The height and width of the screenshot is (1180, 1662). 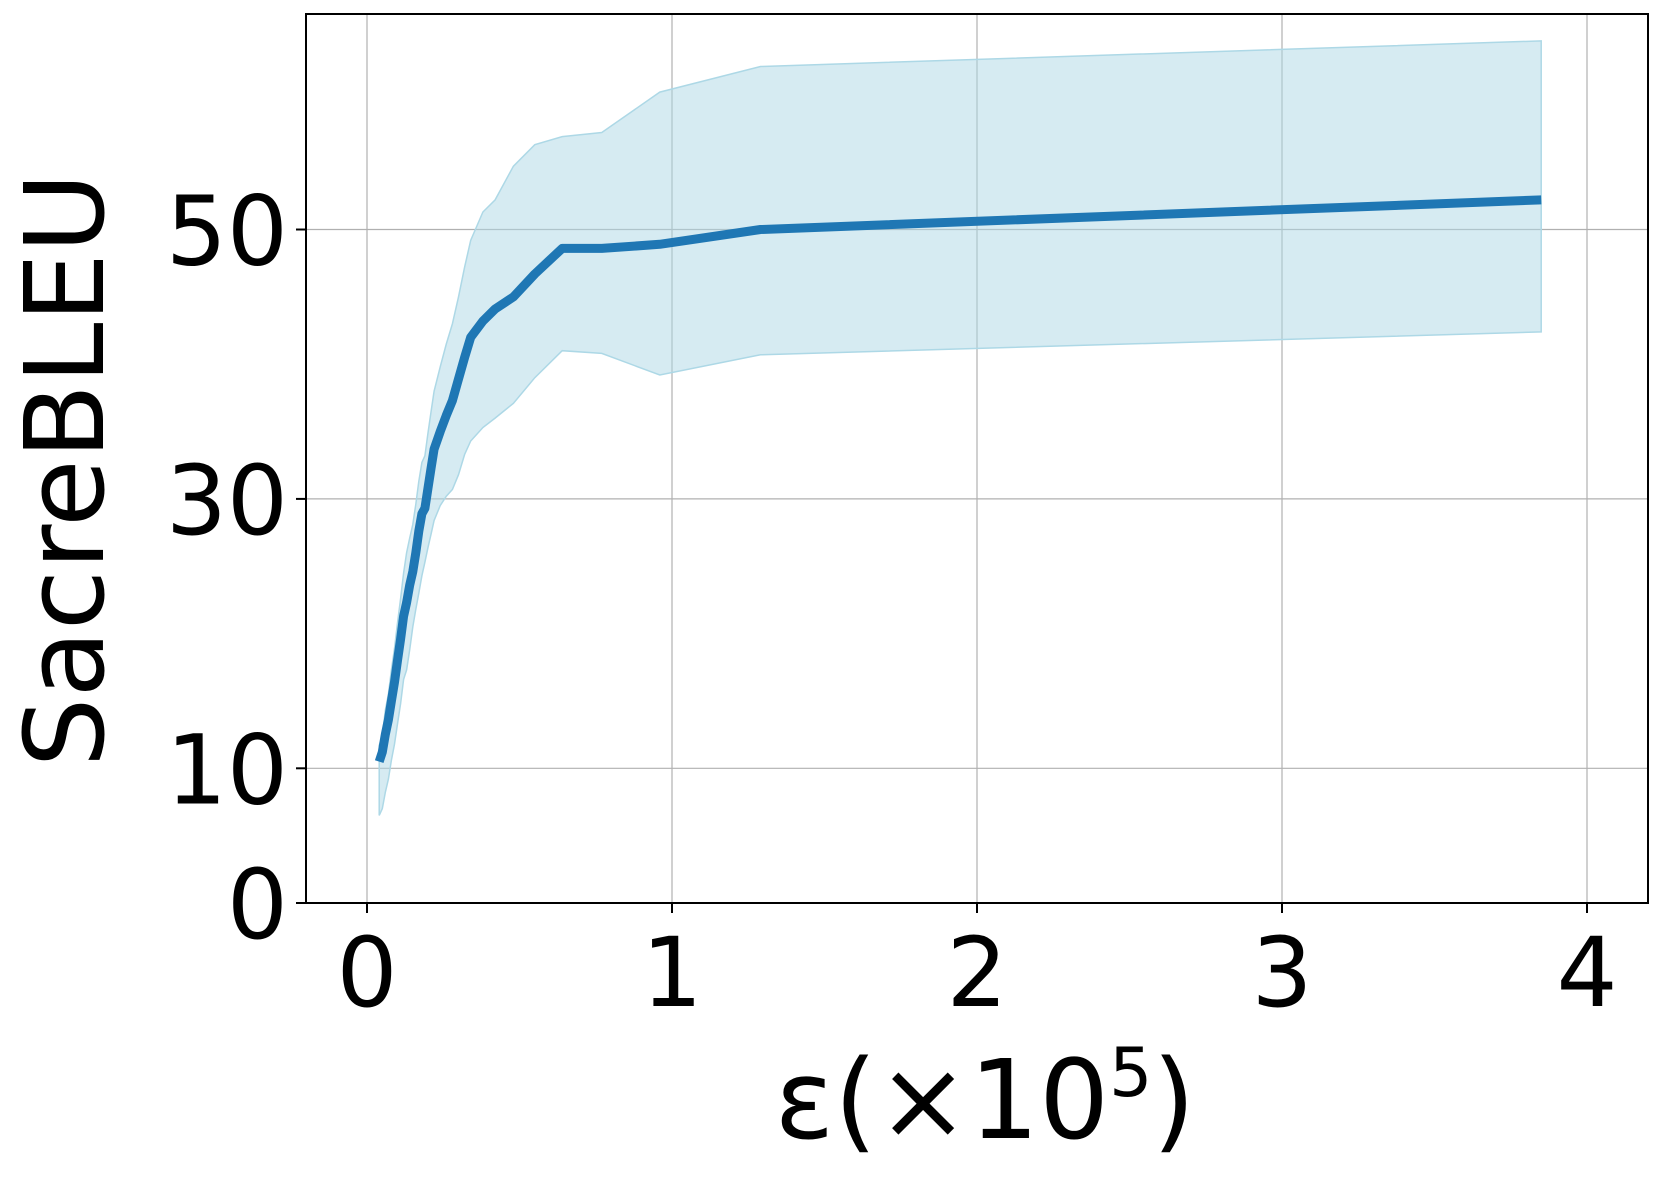 I want to click on x-tick-label: 1, so click(x=671, y=973).